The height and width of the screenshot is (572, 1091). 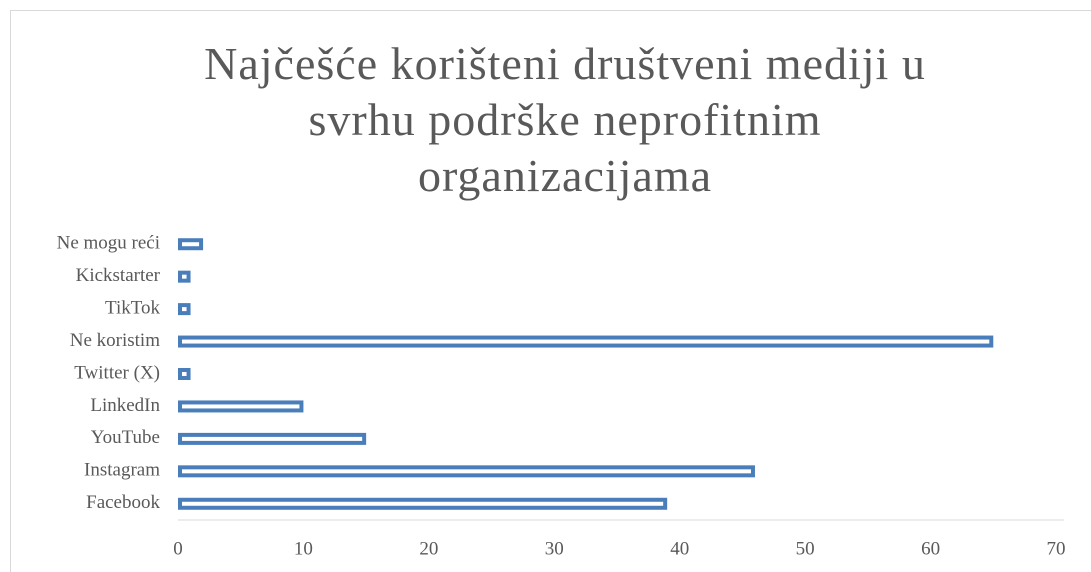 What do you see at coordinates (118, 275) in the screenshot?
I see `y-tick-label: Kickstarter` at bounding box center [118, 275].